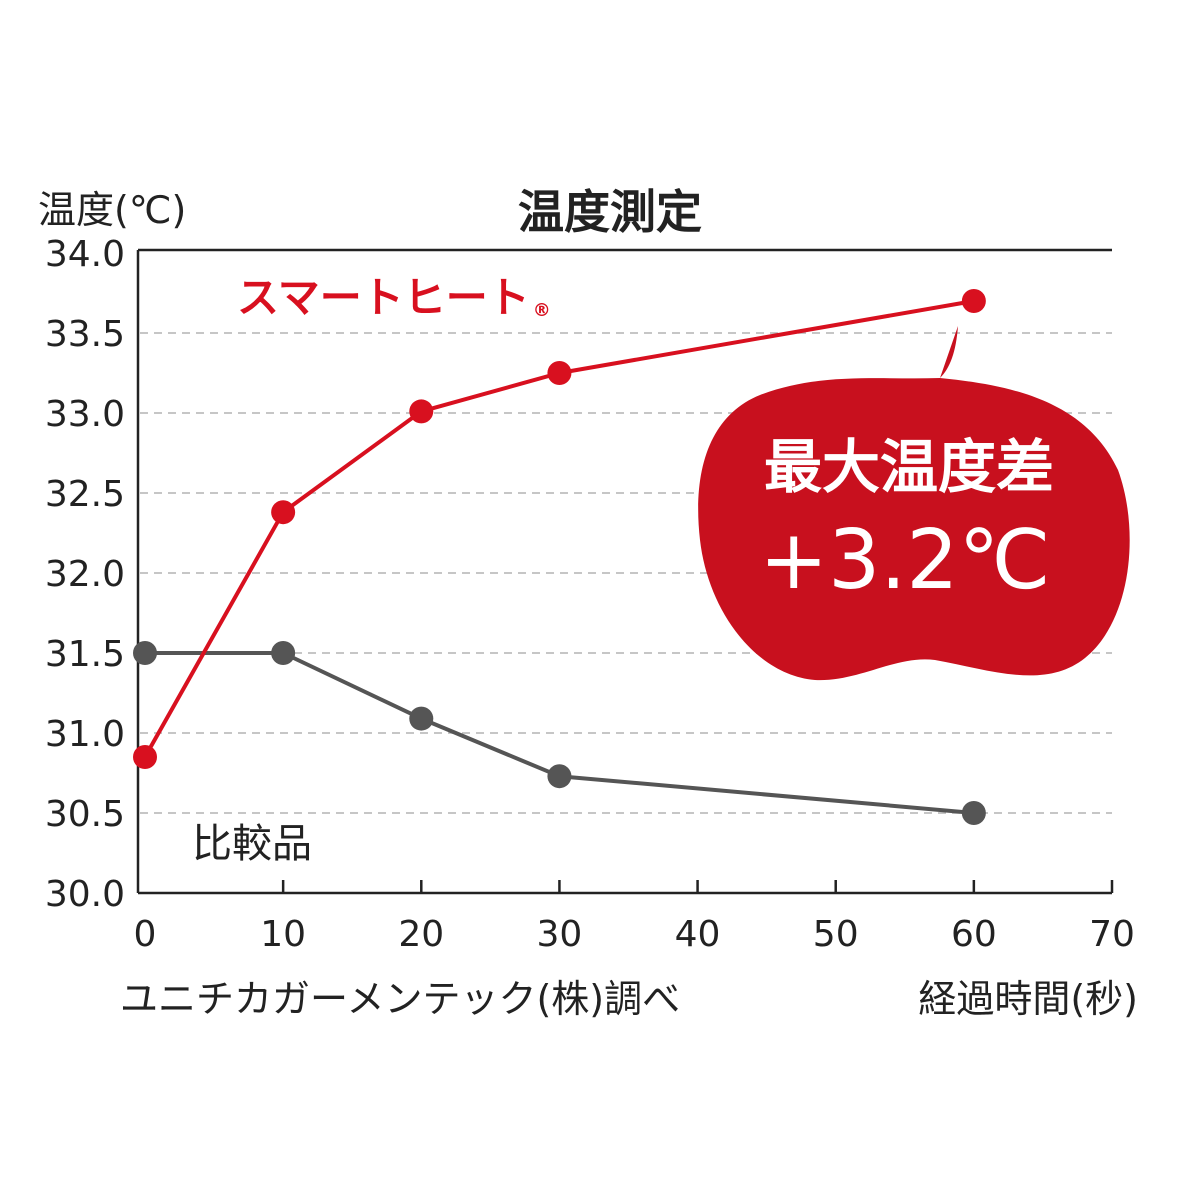 The height and width of the screenshot is (1200, 1200). What do you see at coordinates (909, 467) in the screenshot?
I see `callout-line1: 最大温度差` at bounding box center [909, 467].